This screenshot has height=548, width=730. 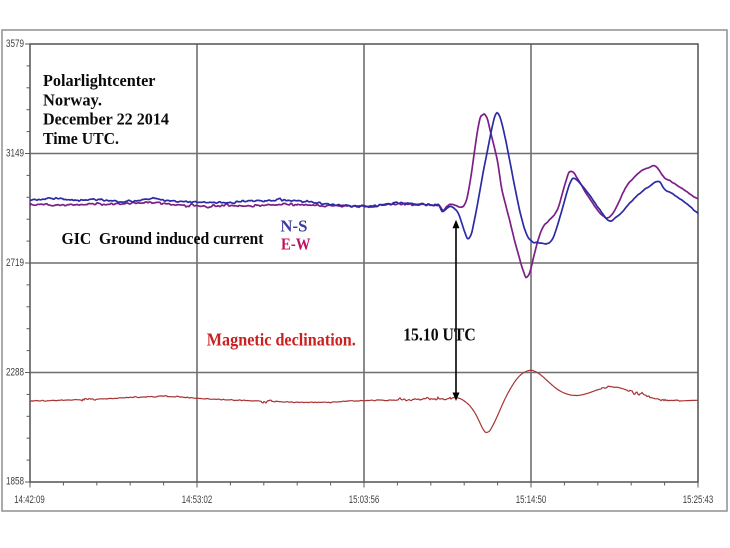 What do you see at coordinates (106, 119) in the screenshot?
I see `svg-text: December 22 2014` at bounding box center [106, 119].